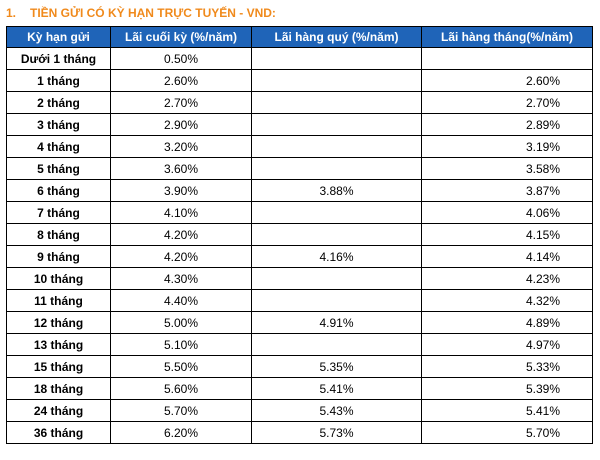 The image size is (600, 460). What do you see at coordinates (181, 146) in the screenshot?
I see `end-of-term-rate-cell: 3.20%` at bounding box center [181, 146].